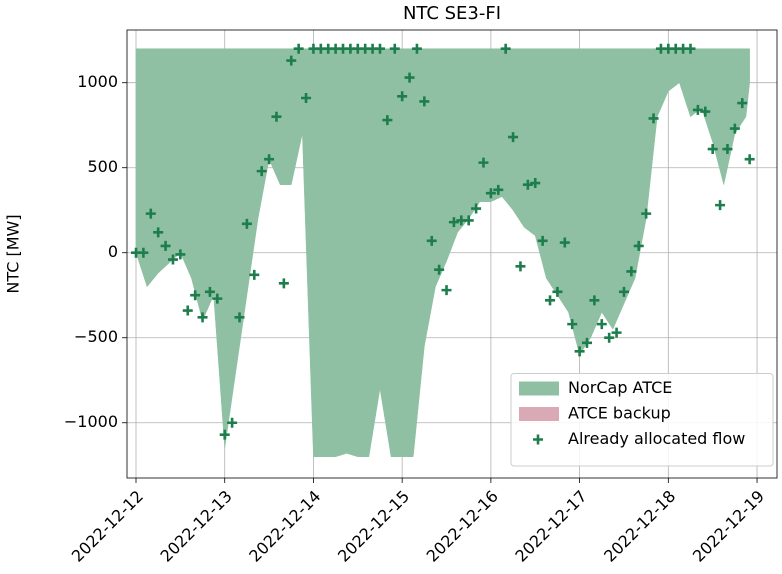 This screenshot has width=782, height=574. What do you see at coordinates (284, 526) in the screenshot?
I see `x-tick-label: 2022-12-14` at bounding box center [284, 526].